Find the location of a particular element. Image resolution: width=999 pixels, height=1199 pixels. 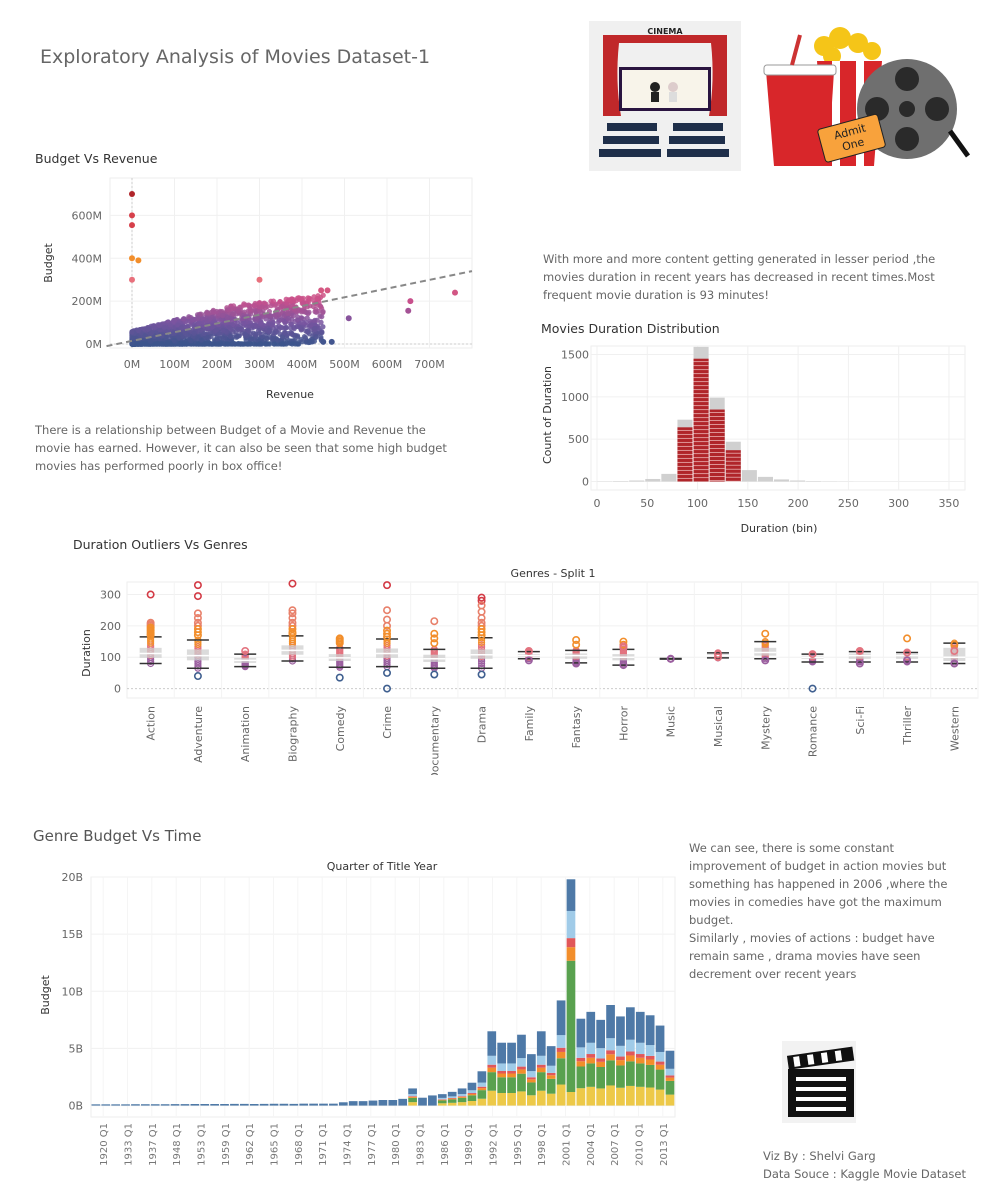

histogram-title: Movies Duration Distribution is located at coordinates (630, 328).